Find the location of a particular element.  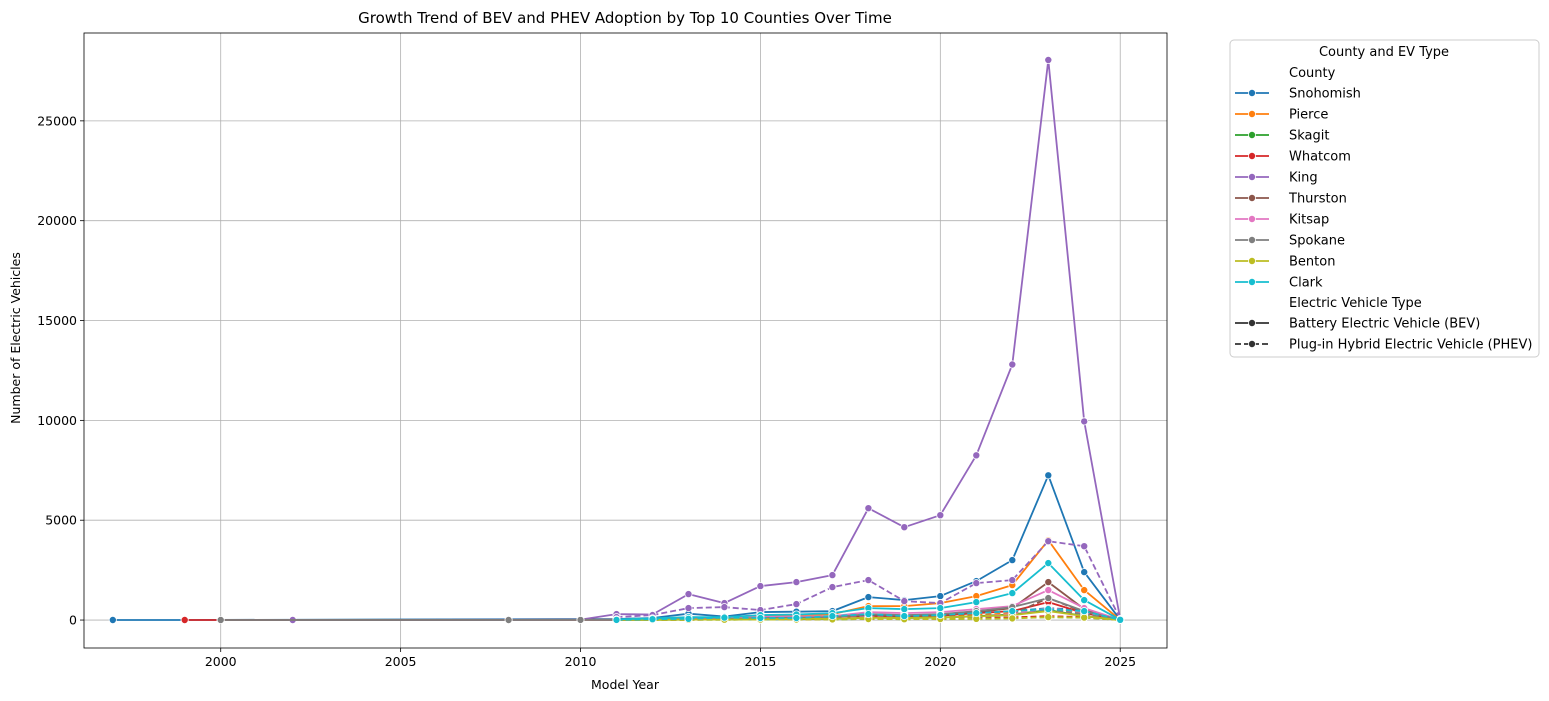

legend-entry-kitsap: Kitsap is located at coordinates (1282, 220).